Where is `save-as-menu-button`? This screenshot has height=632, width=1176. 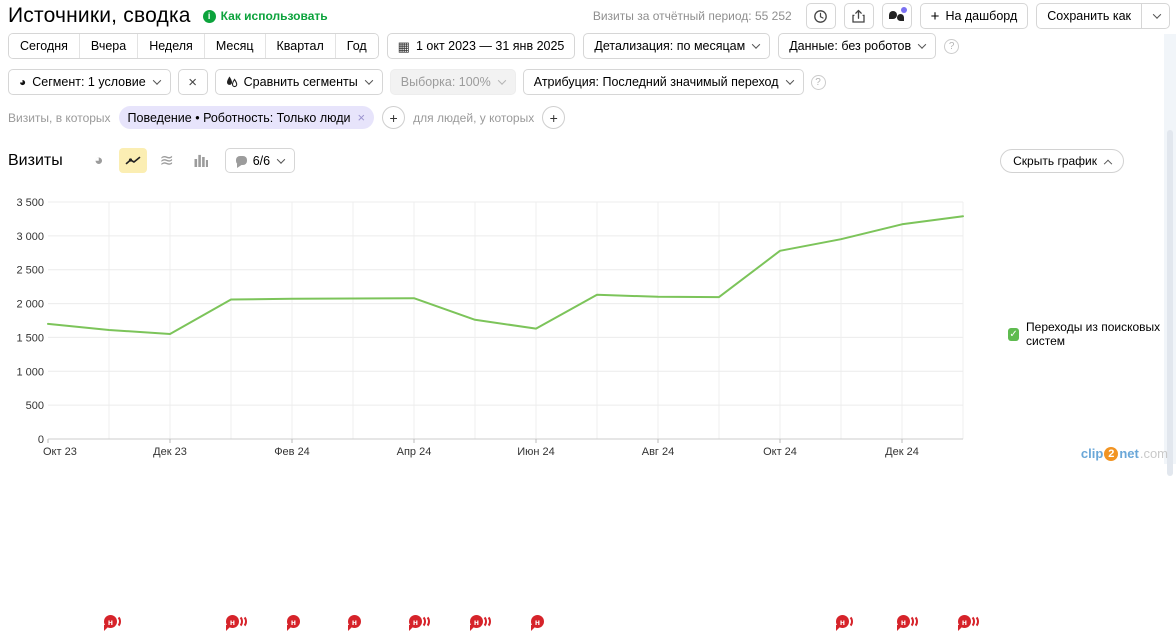 save-as-menu-button is located at coordinates (1156, 16).